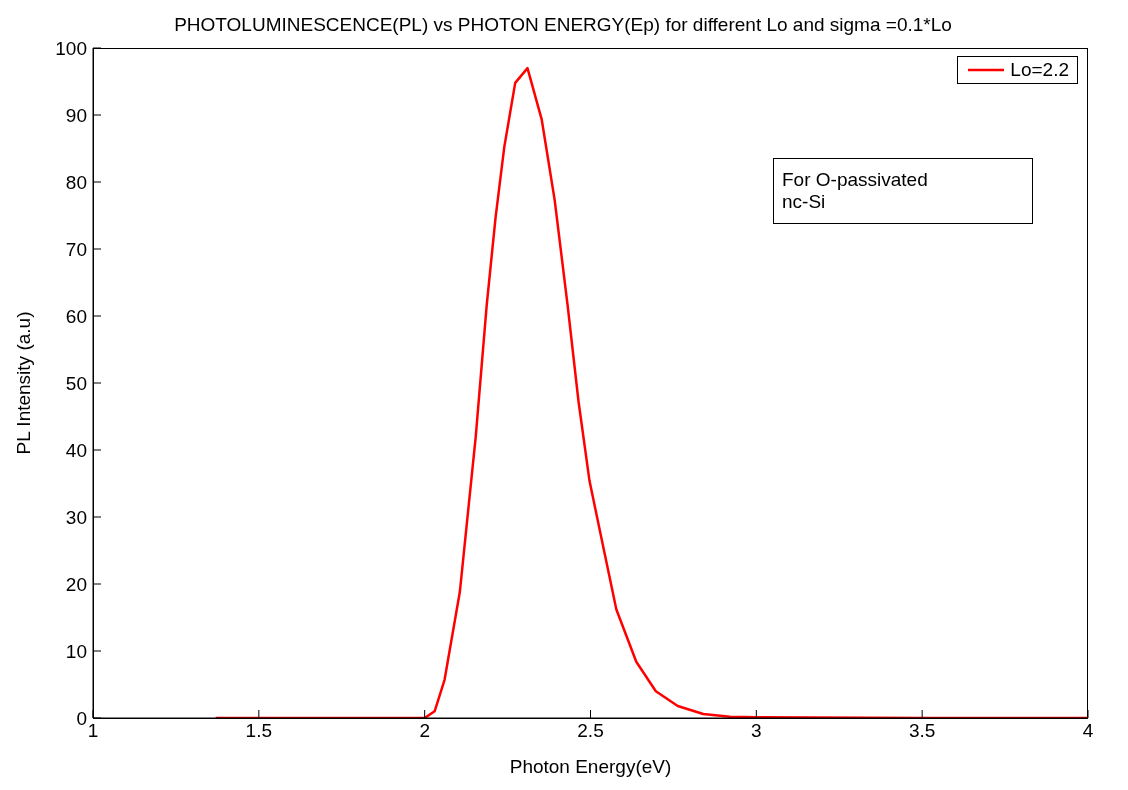 The image size is (1128, 790). Describe the element at coordinates (76, 182) in the screenshot. I see `y-tick-label: 80` at that location.